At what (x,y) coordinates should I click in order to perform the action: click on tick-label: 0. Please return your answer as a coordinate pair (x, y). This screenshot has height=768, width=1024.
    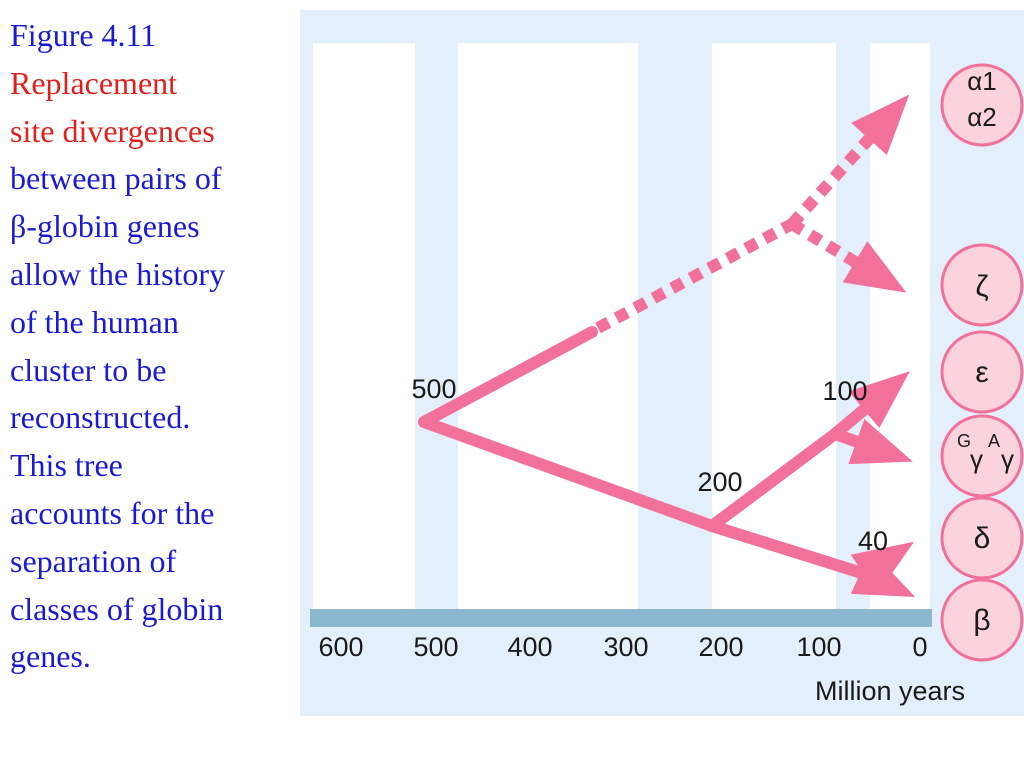
    Looking at the image, I should click on (919, 647).